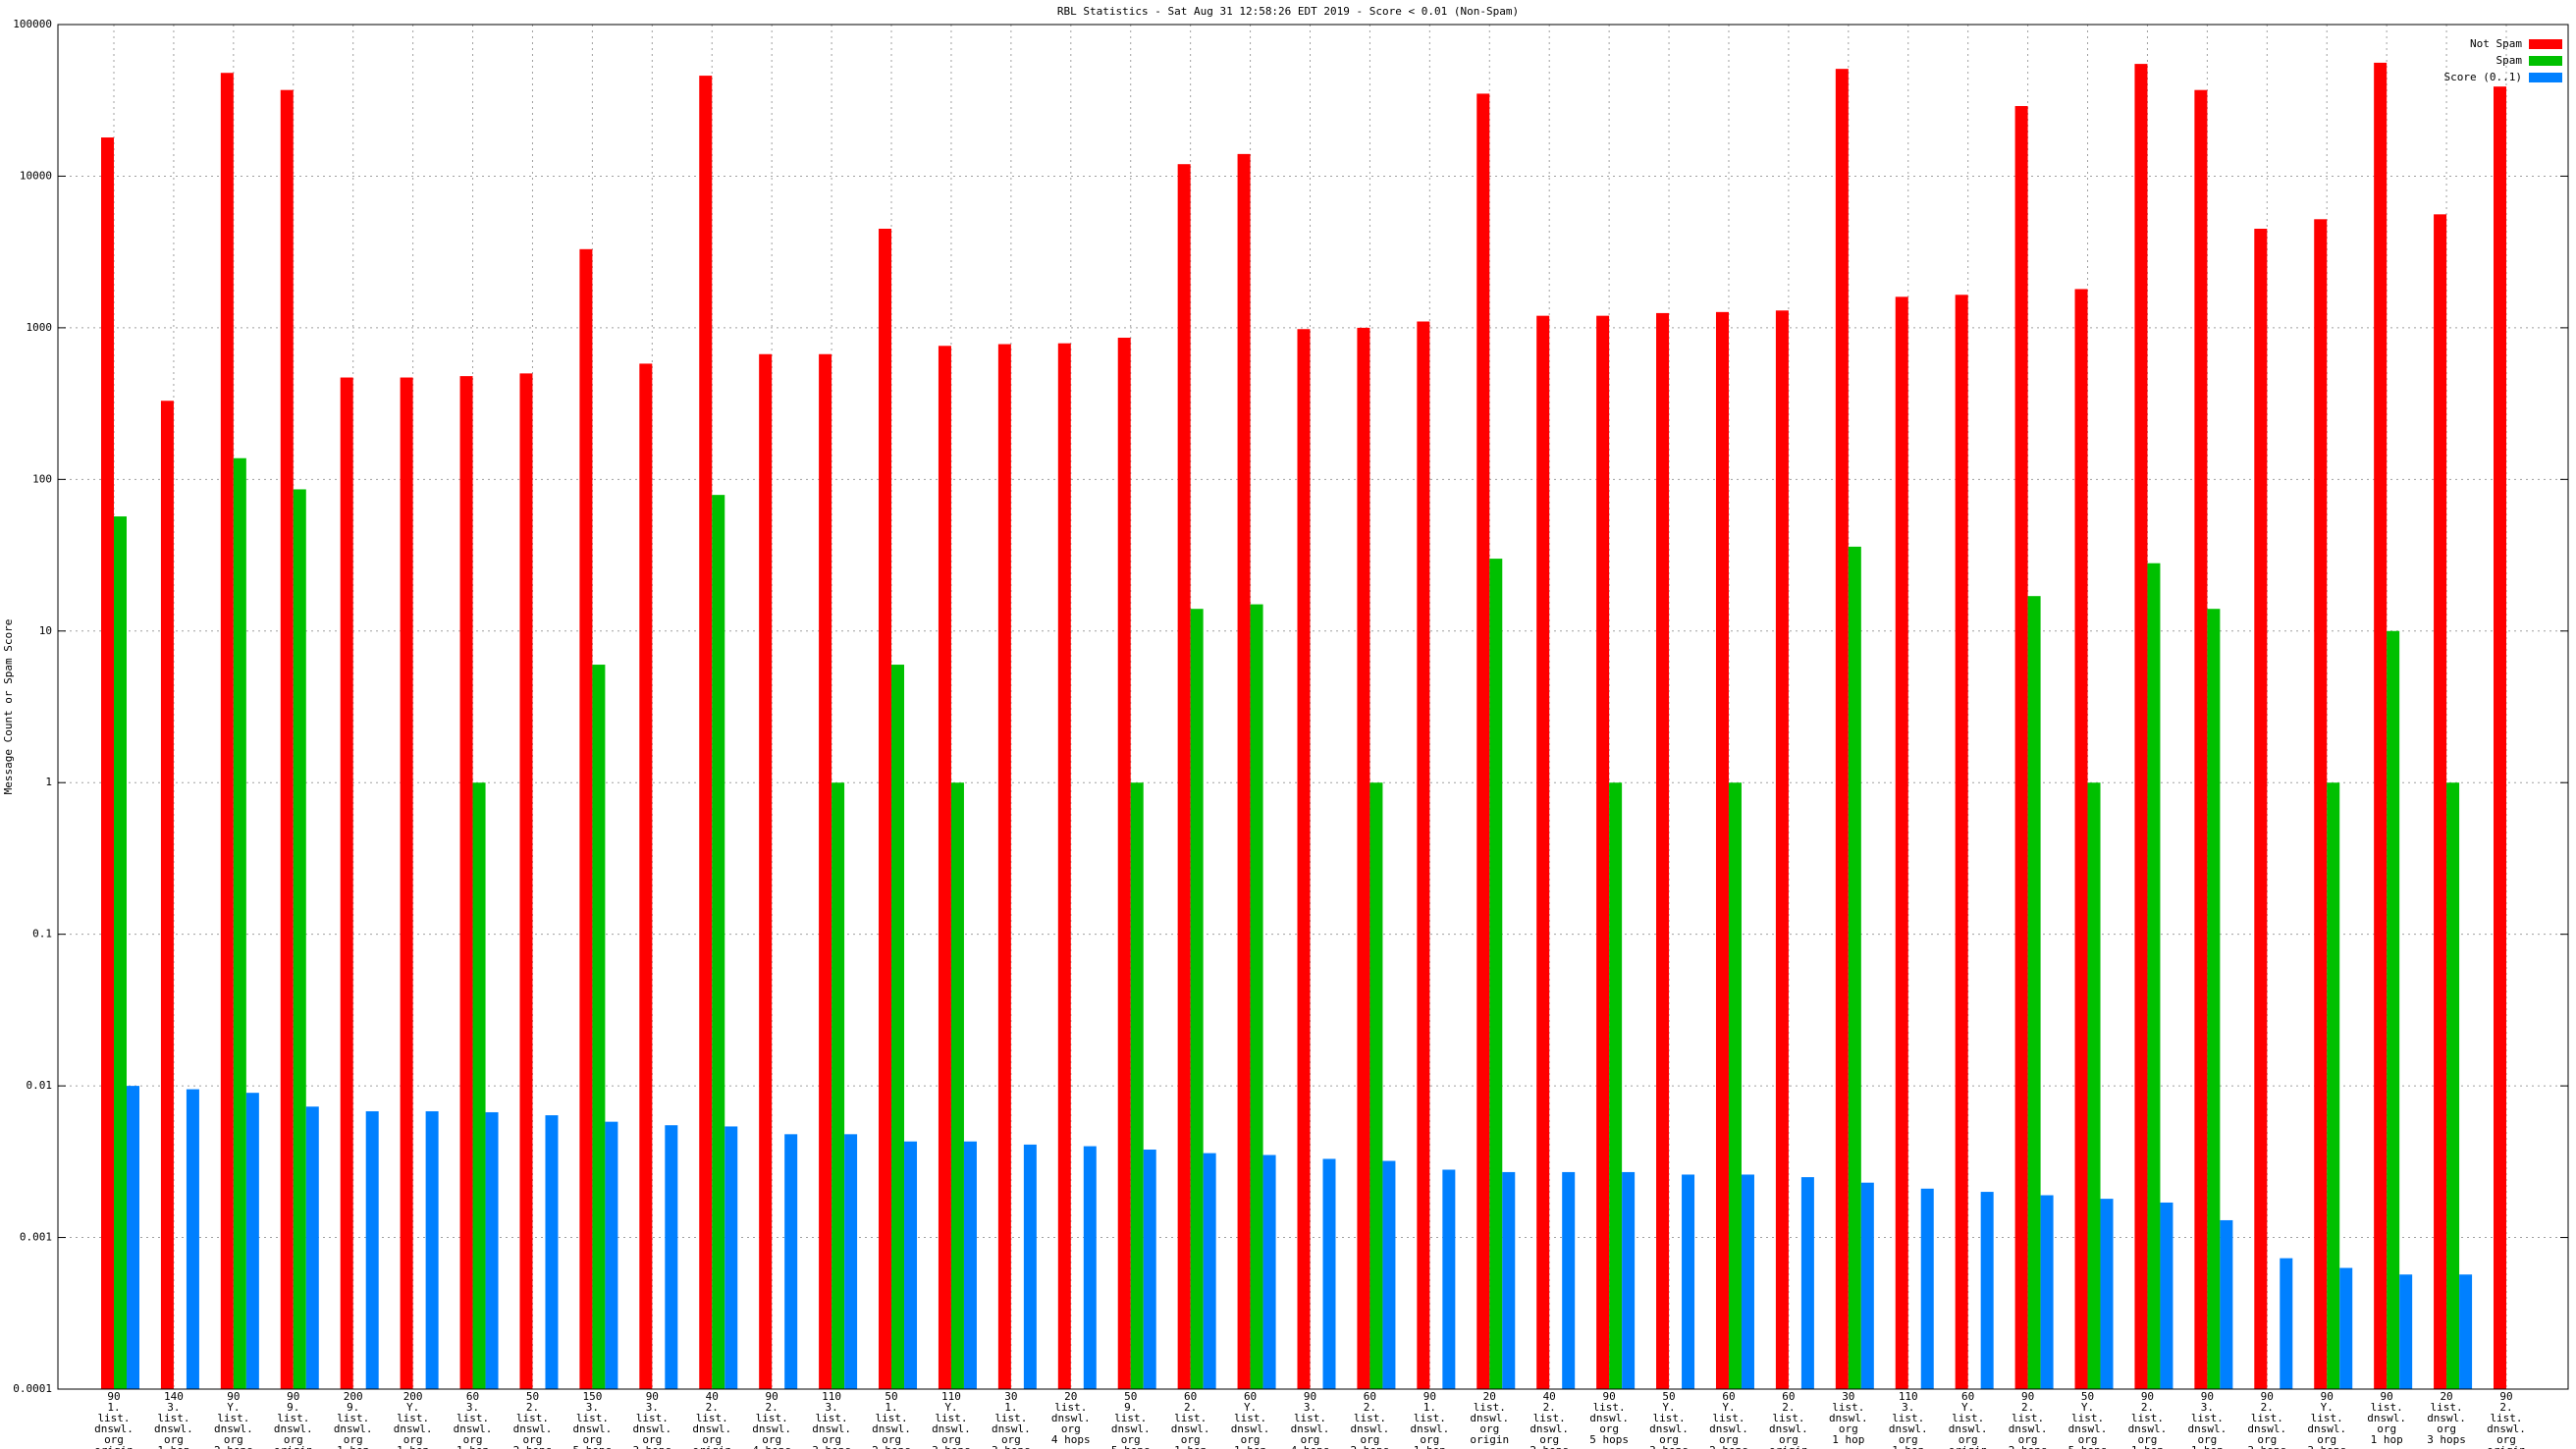  Describe the element at coordinates (45, 630) in the screenshot. I see `y-tick-label: 10` at that location.